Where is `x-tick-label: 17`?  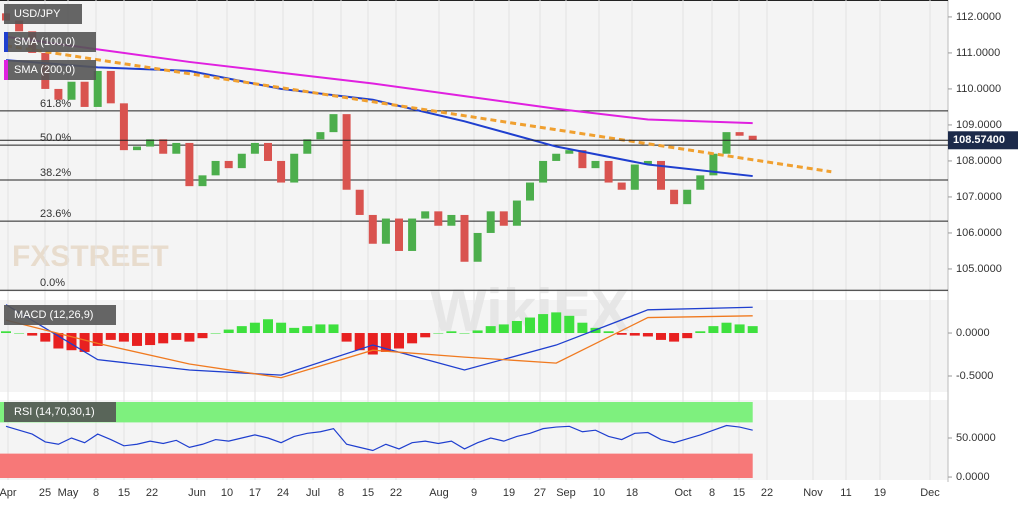
x-tick-label: 17 is located at coordinates (255, 493).